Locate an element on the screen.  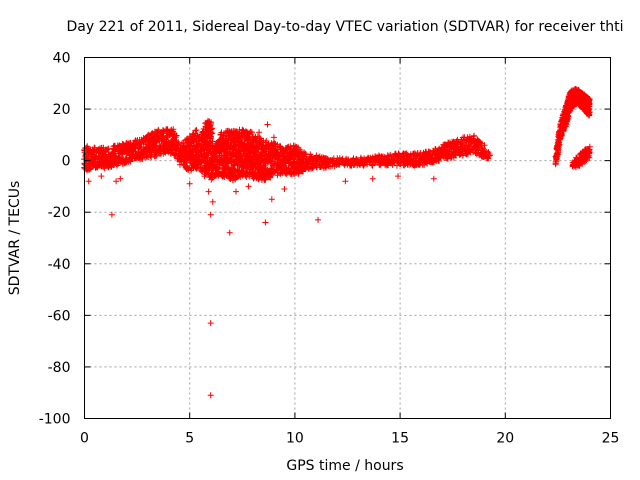
y-tick-label: 20 is located at coordinates (62, 110).